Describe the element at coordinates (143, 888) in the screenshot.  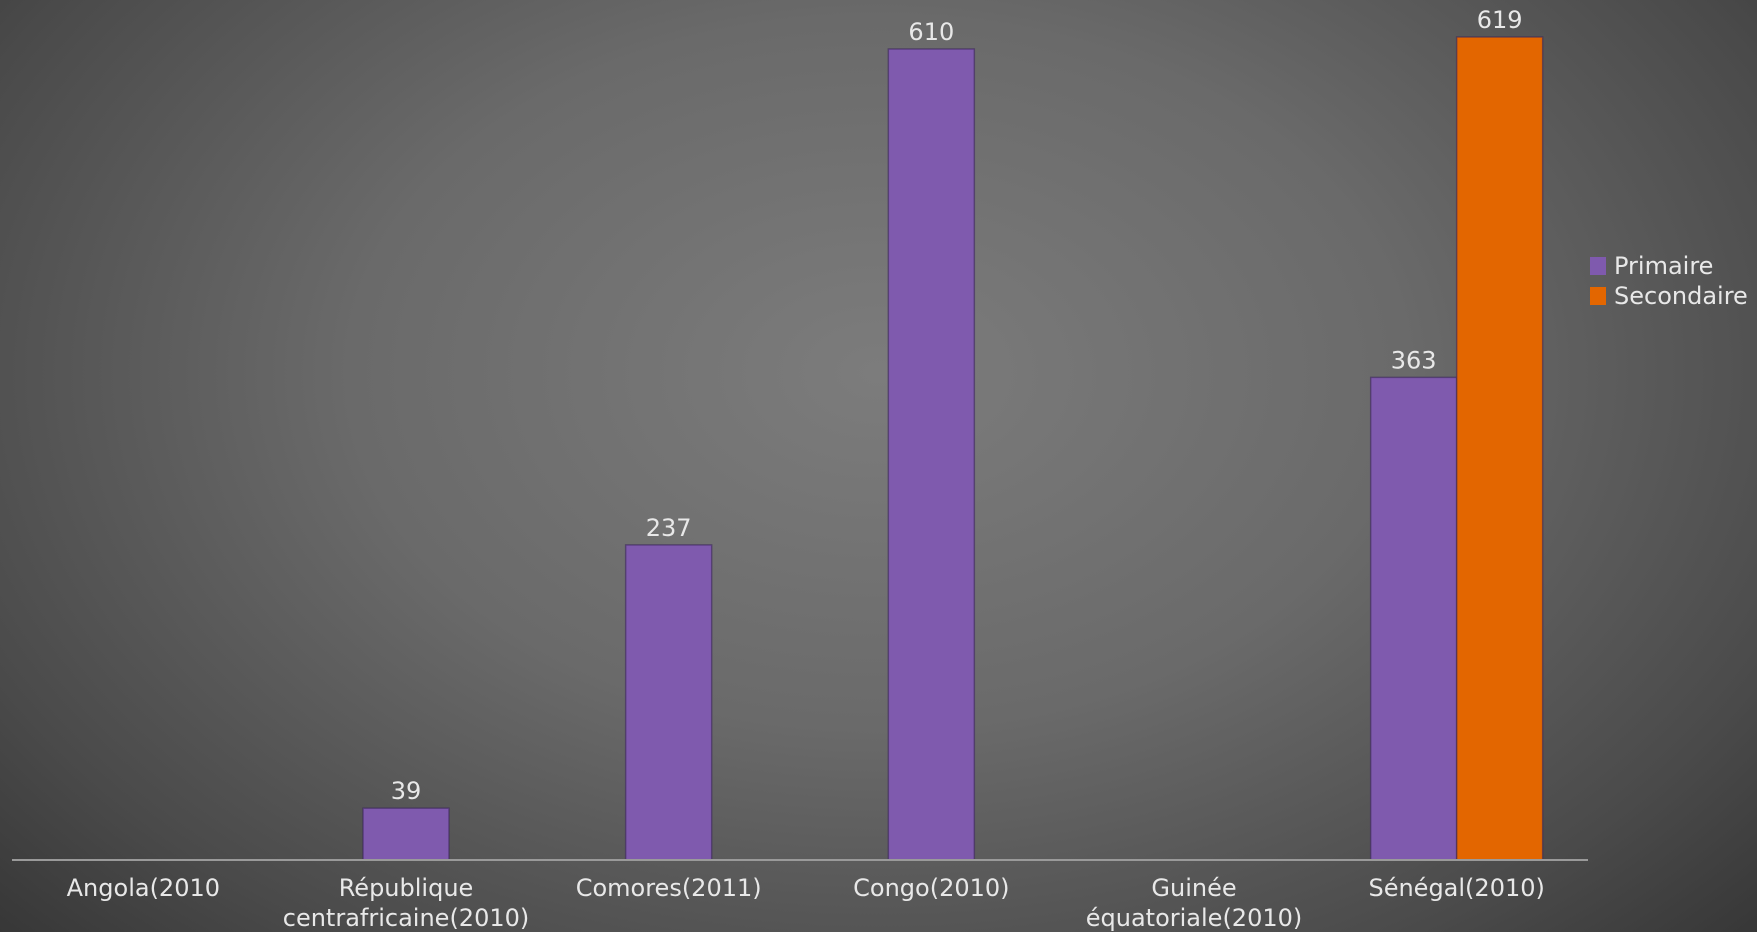
I see `x-tick-label-0: Angola(2010` at that location.